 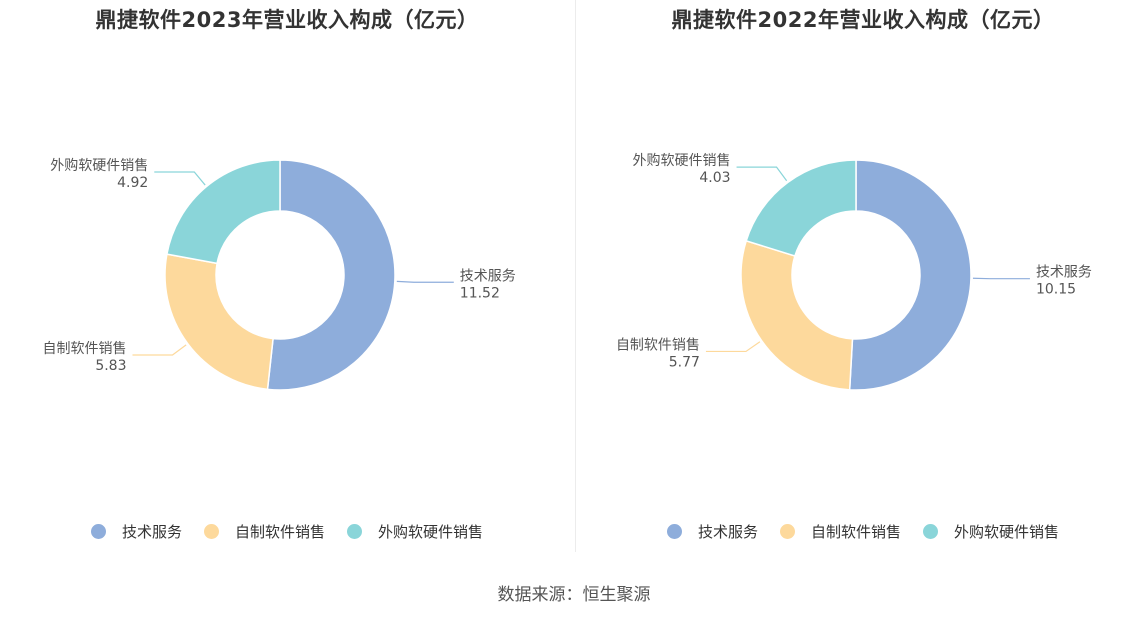 What do you see at coordinates (1056, 290) in the screenshot?
I see `slice-value-label: 10.15` at bounding box center [1056, 290].